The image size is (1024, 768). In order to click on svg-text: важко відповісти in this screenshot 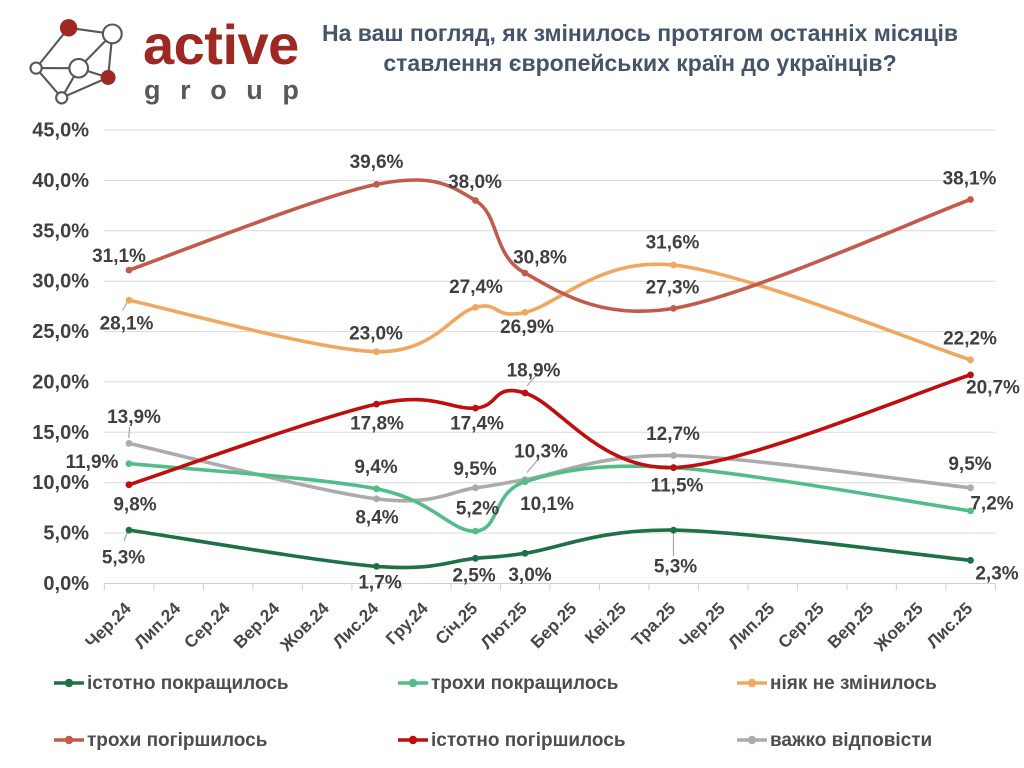, I will do `click(851, 740)`.